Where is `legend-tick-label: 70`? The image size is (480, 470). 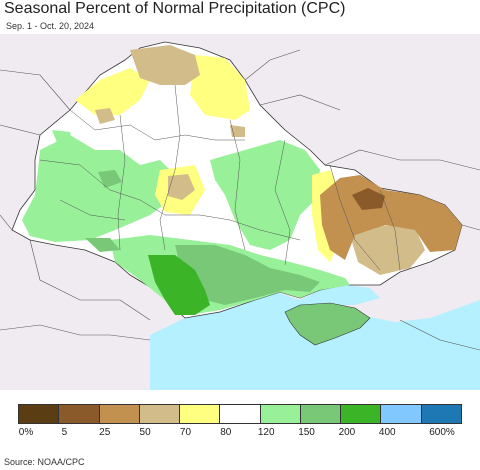
legend-tick-label: 70 is located at coordinates (185, 432).